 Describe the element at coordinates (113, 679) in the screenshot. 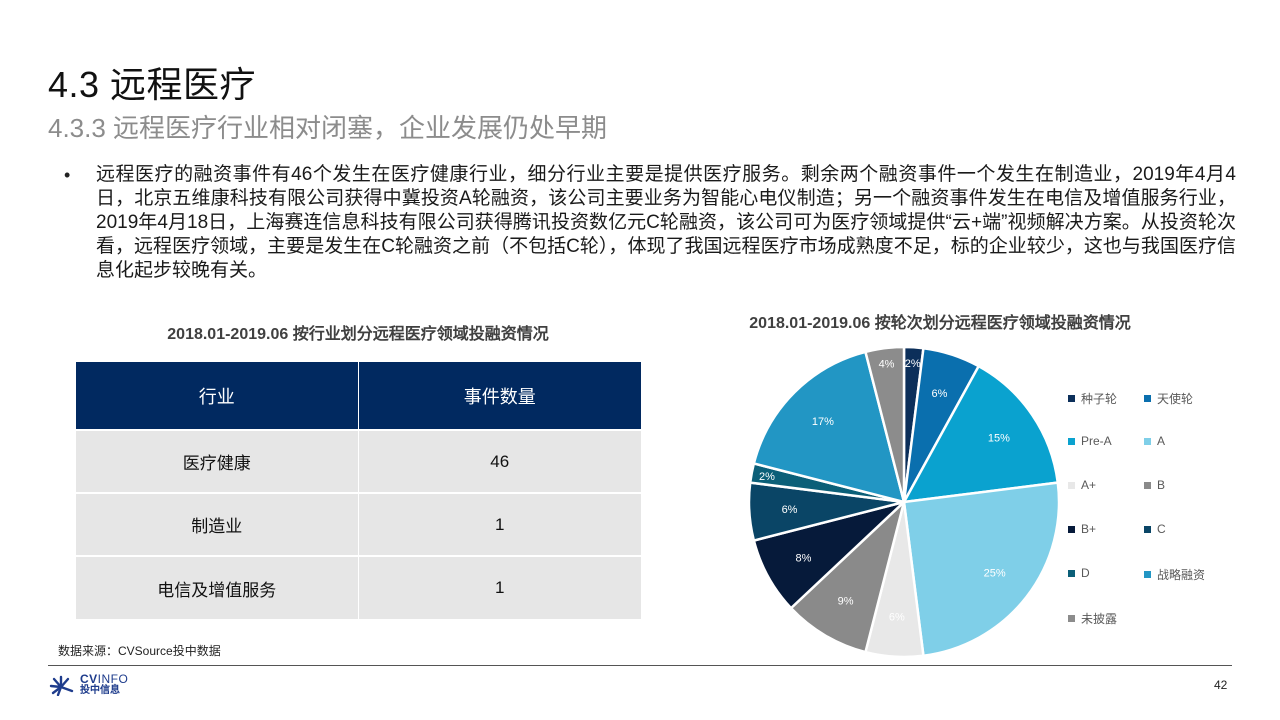

I see `logo-text-info: INFO` at that location.